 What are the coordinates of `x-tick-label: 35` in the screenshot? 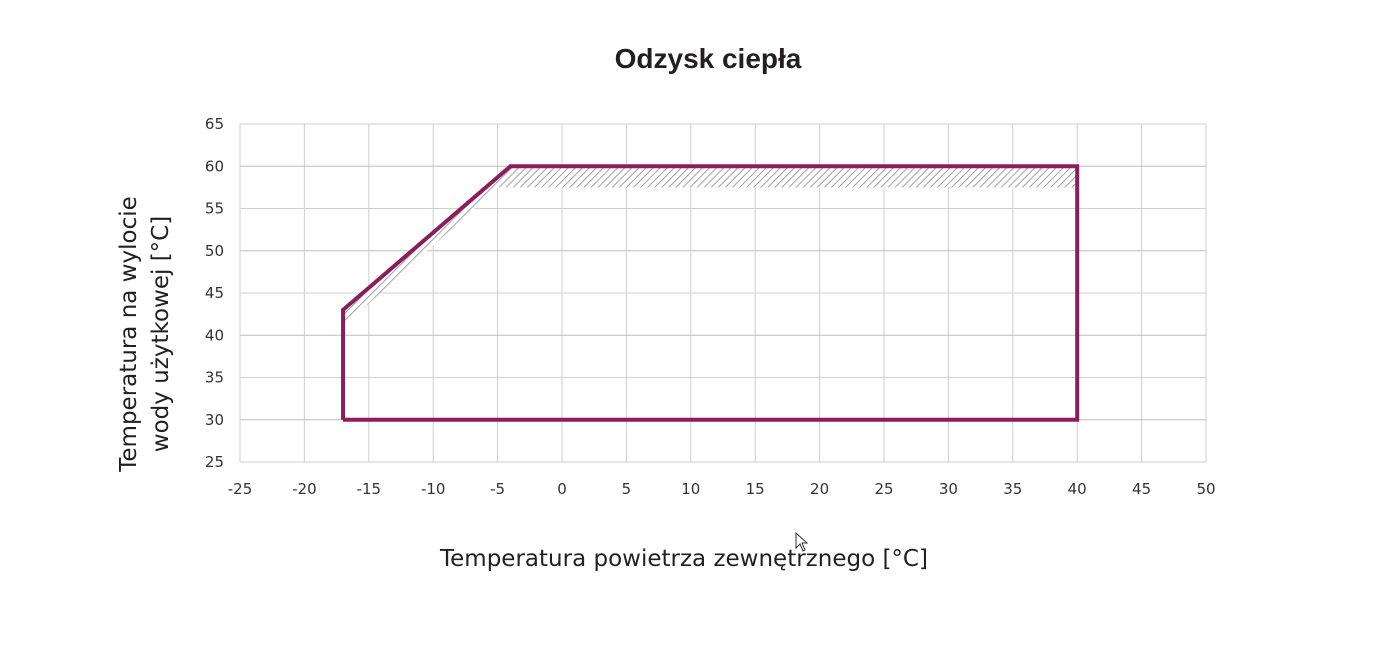 It's located at (1012, 489).